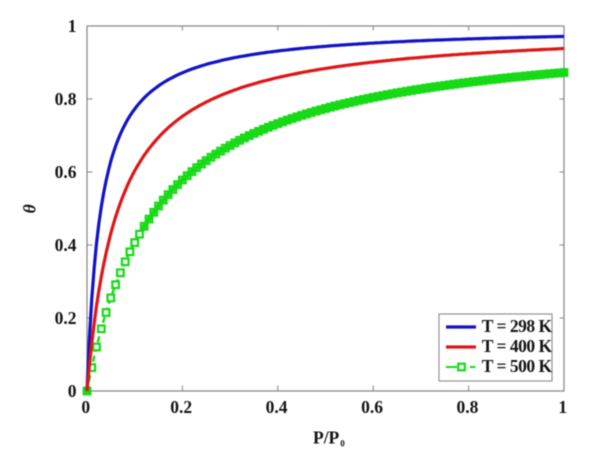  I want to click on svg-text: θ, so click(30, 208).